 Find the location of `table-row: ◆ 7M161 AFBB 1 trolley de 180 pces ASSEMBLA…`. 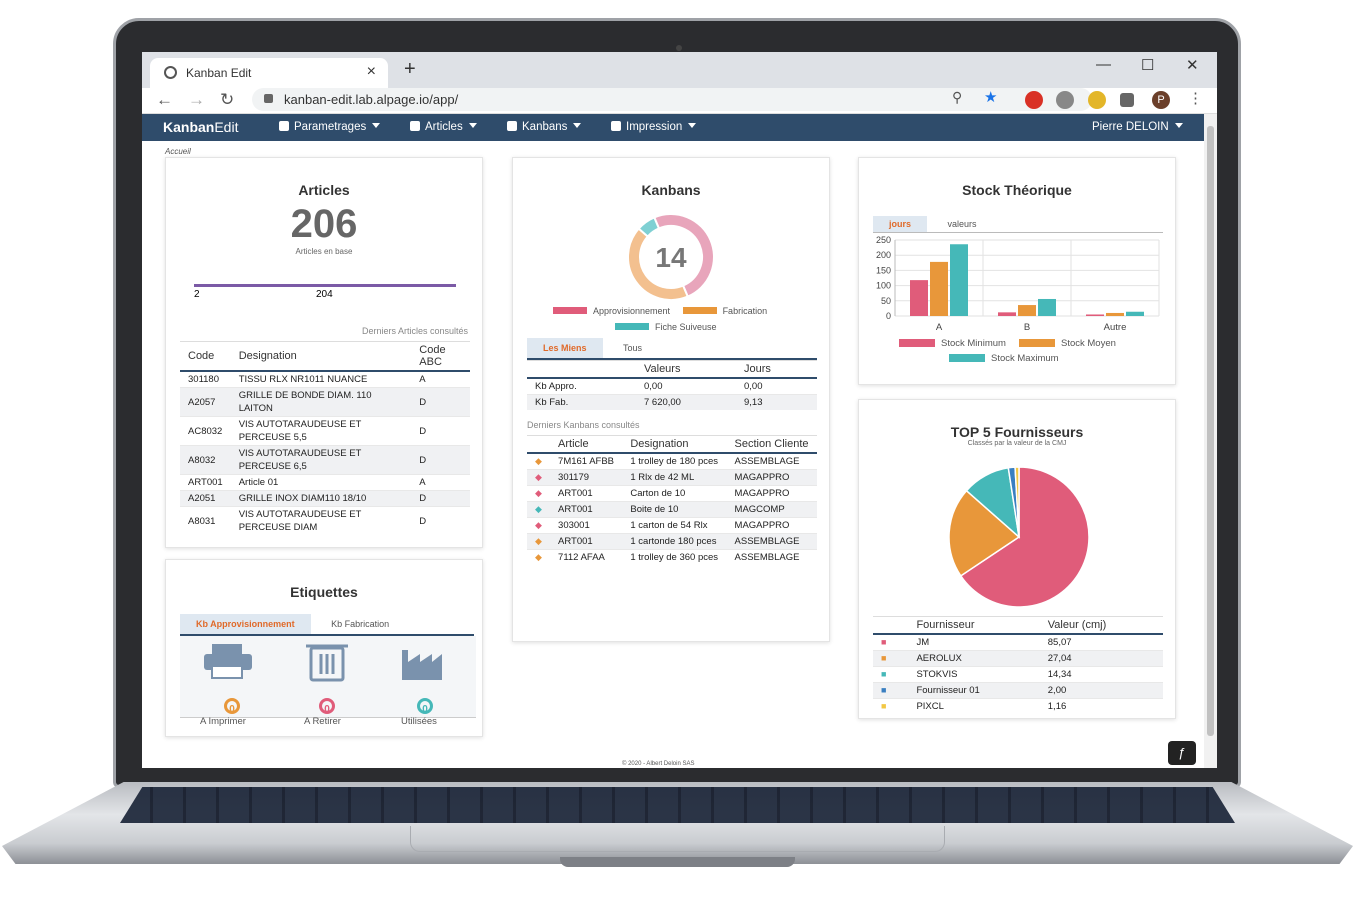

table-row: ◆ 7M161 AFBB 1 trolley de 180 pces ASSEMBLA… is located at coordinates (672, 461).